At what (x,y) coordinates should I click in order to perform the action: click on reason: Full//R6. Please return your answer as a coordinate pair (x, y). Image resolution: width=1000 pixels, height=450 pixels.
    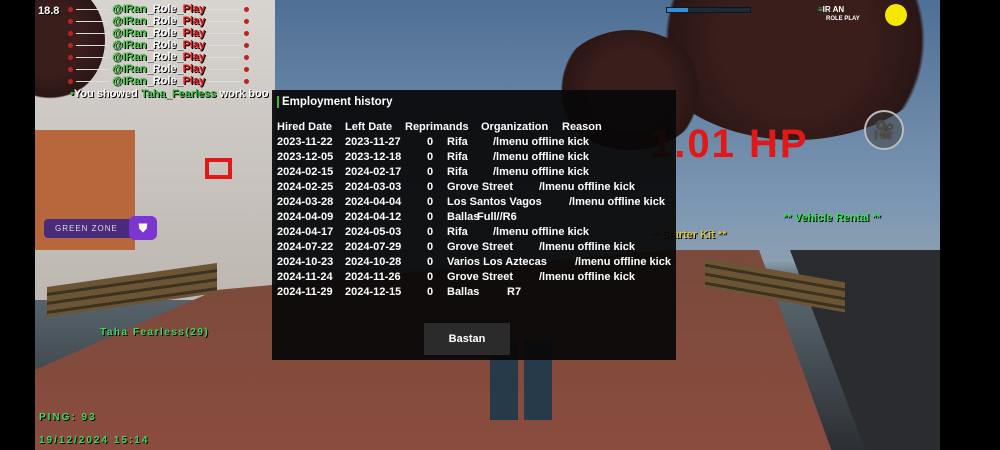
    Looking at the image, I should click on (497, 217).